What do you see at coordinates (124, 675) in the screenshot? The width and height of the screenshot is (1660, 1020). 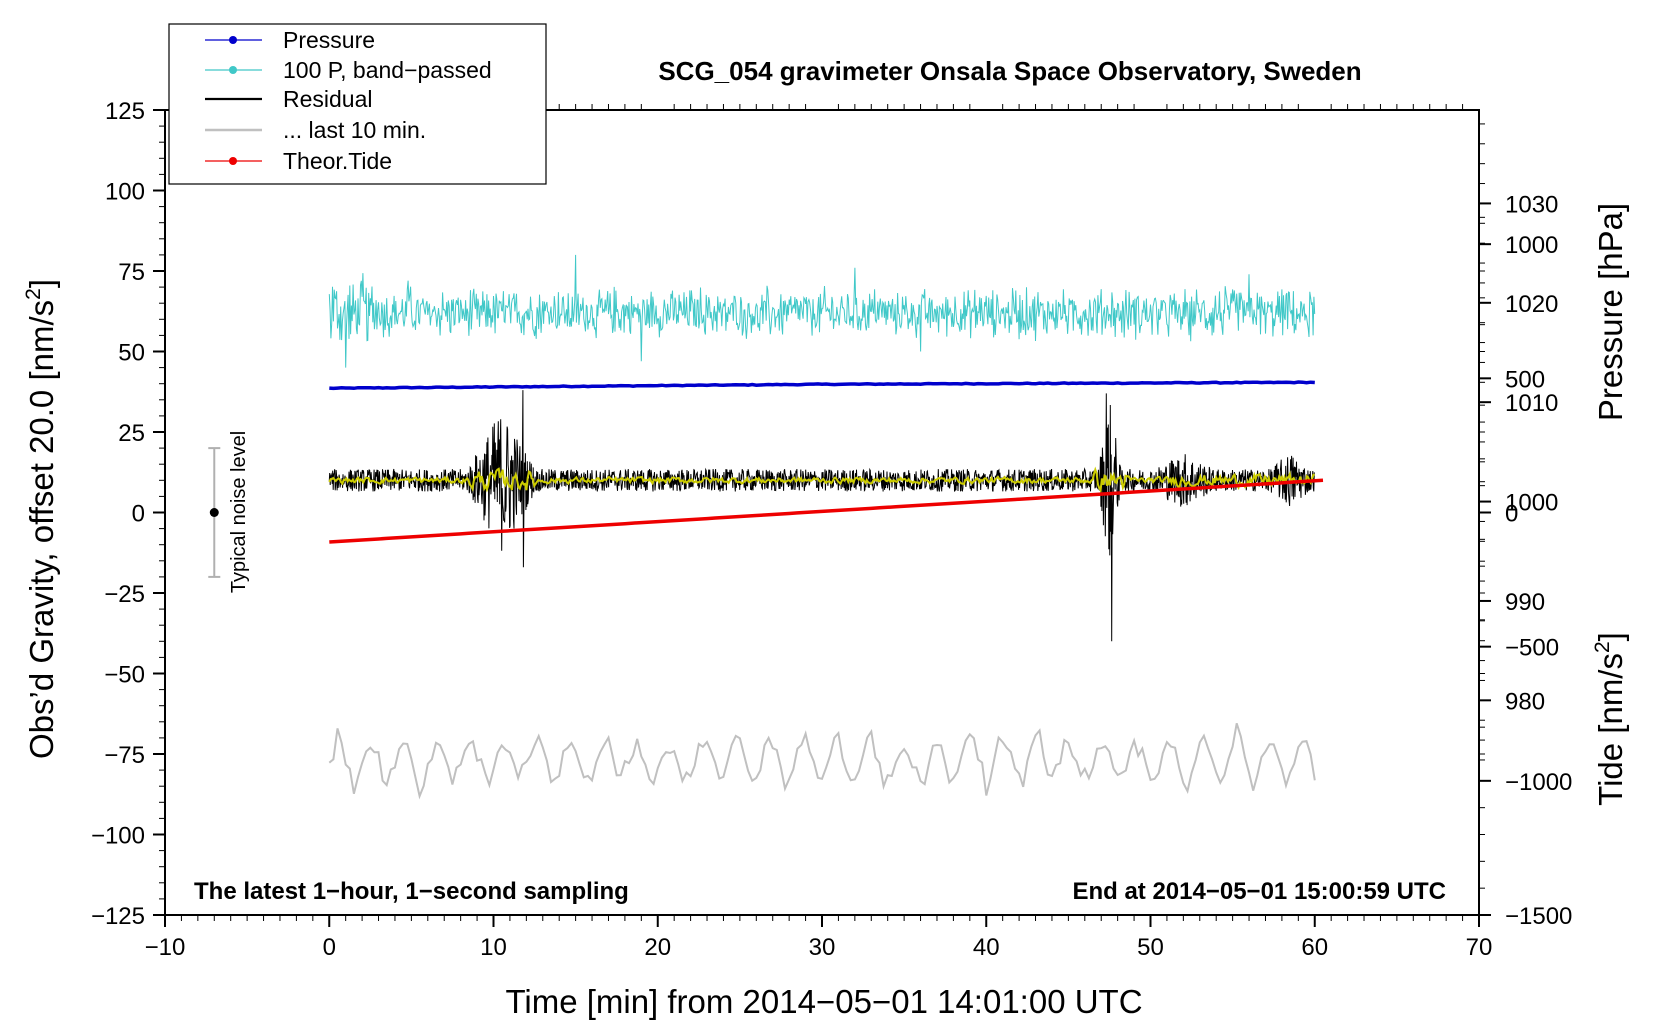 I see `y-tick-label: −50` at bounding box center [124, 675].